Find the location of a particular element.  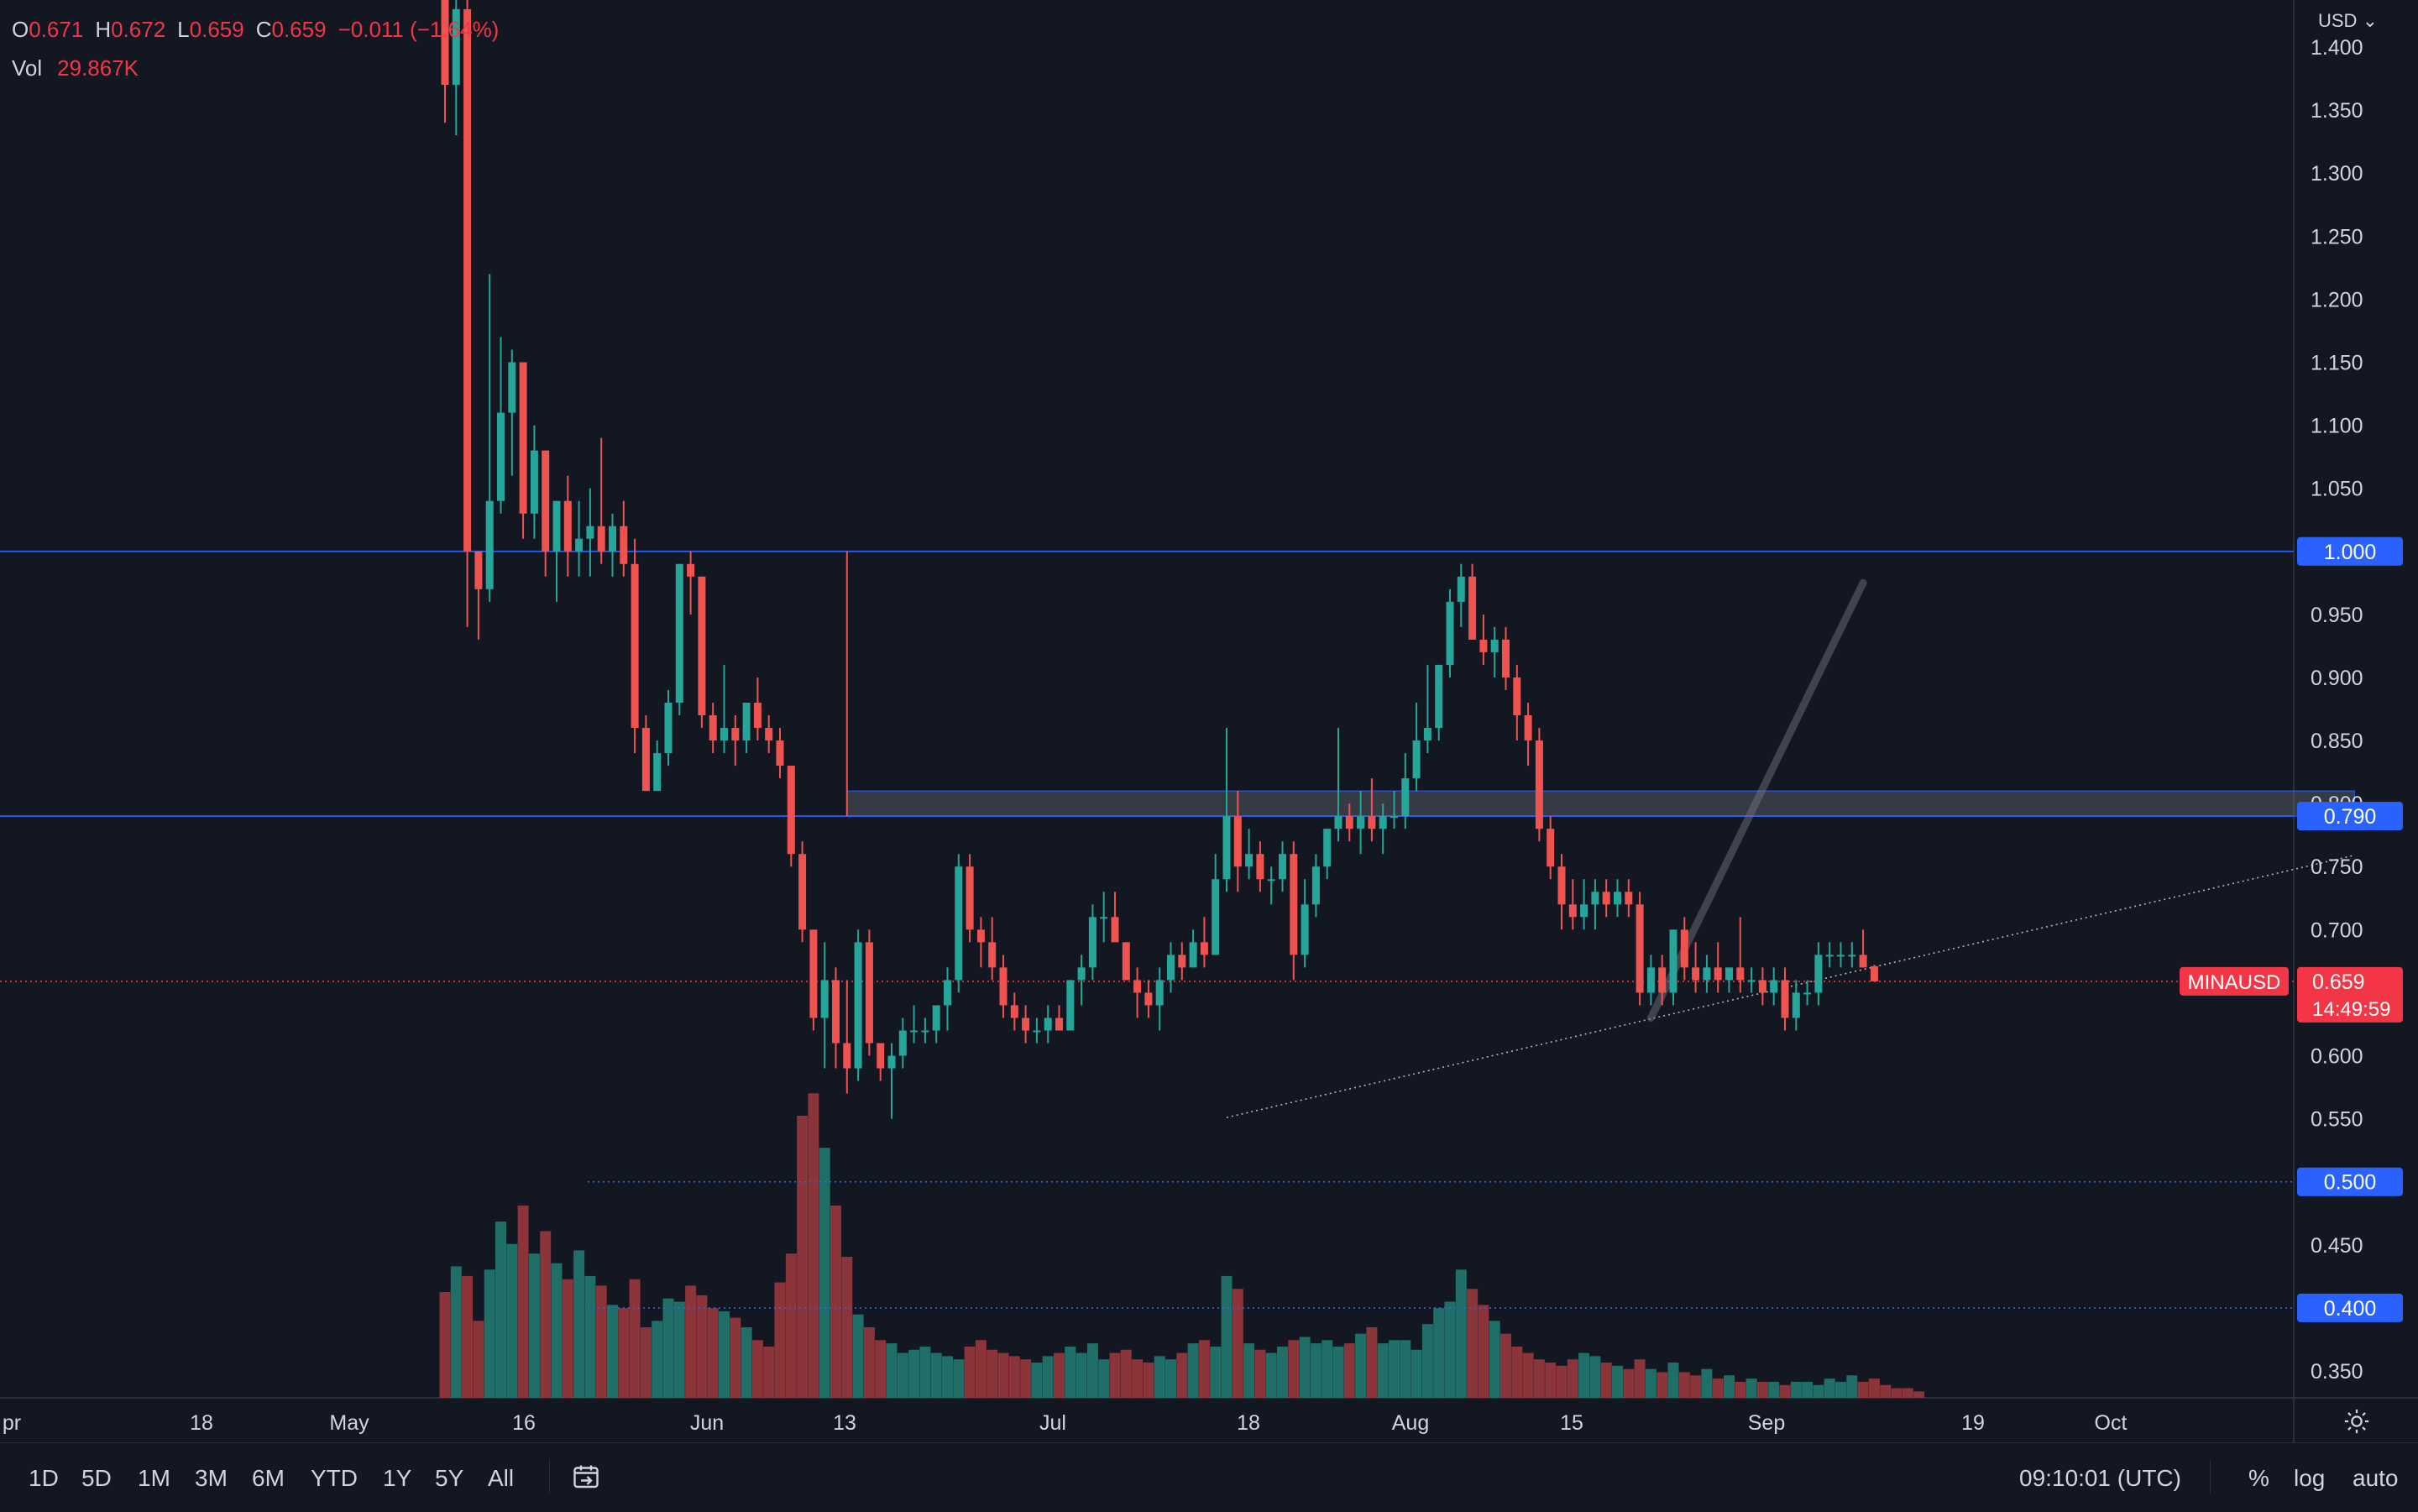

range-1m-button: 1M is located at coordinates (154, 1478).